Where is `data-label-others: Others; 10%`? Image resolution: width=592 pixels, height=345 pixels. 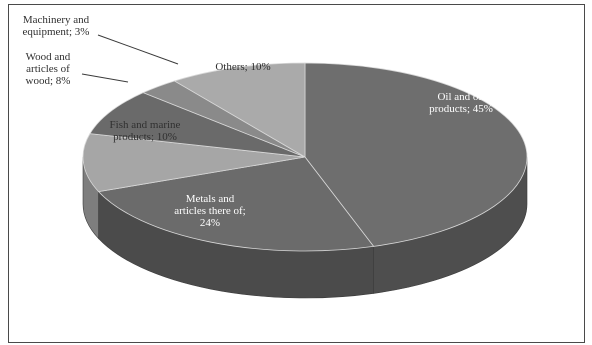 data-label-others: Others; 10% is located at coordinates (242, 67).